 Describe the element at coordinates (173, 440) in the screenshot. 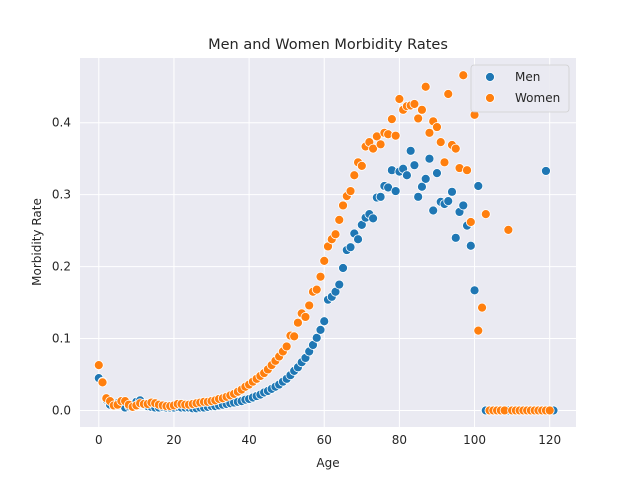

I see `x-tick-label: 20` at that location.